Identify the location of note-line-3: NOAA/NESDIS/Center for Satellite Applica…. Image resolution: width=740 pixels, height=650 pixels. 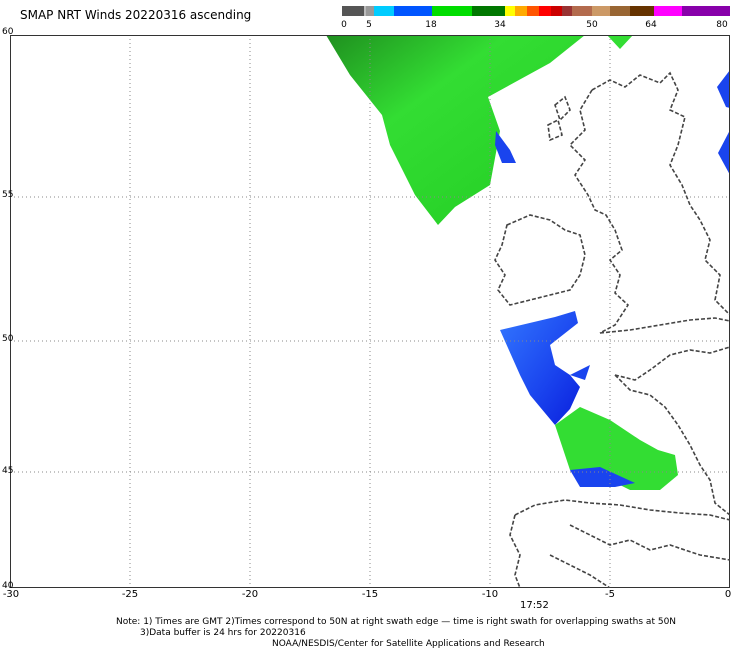
(408, 644).